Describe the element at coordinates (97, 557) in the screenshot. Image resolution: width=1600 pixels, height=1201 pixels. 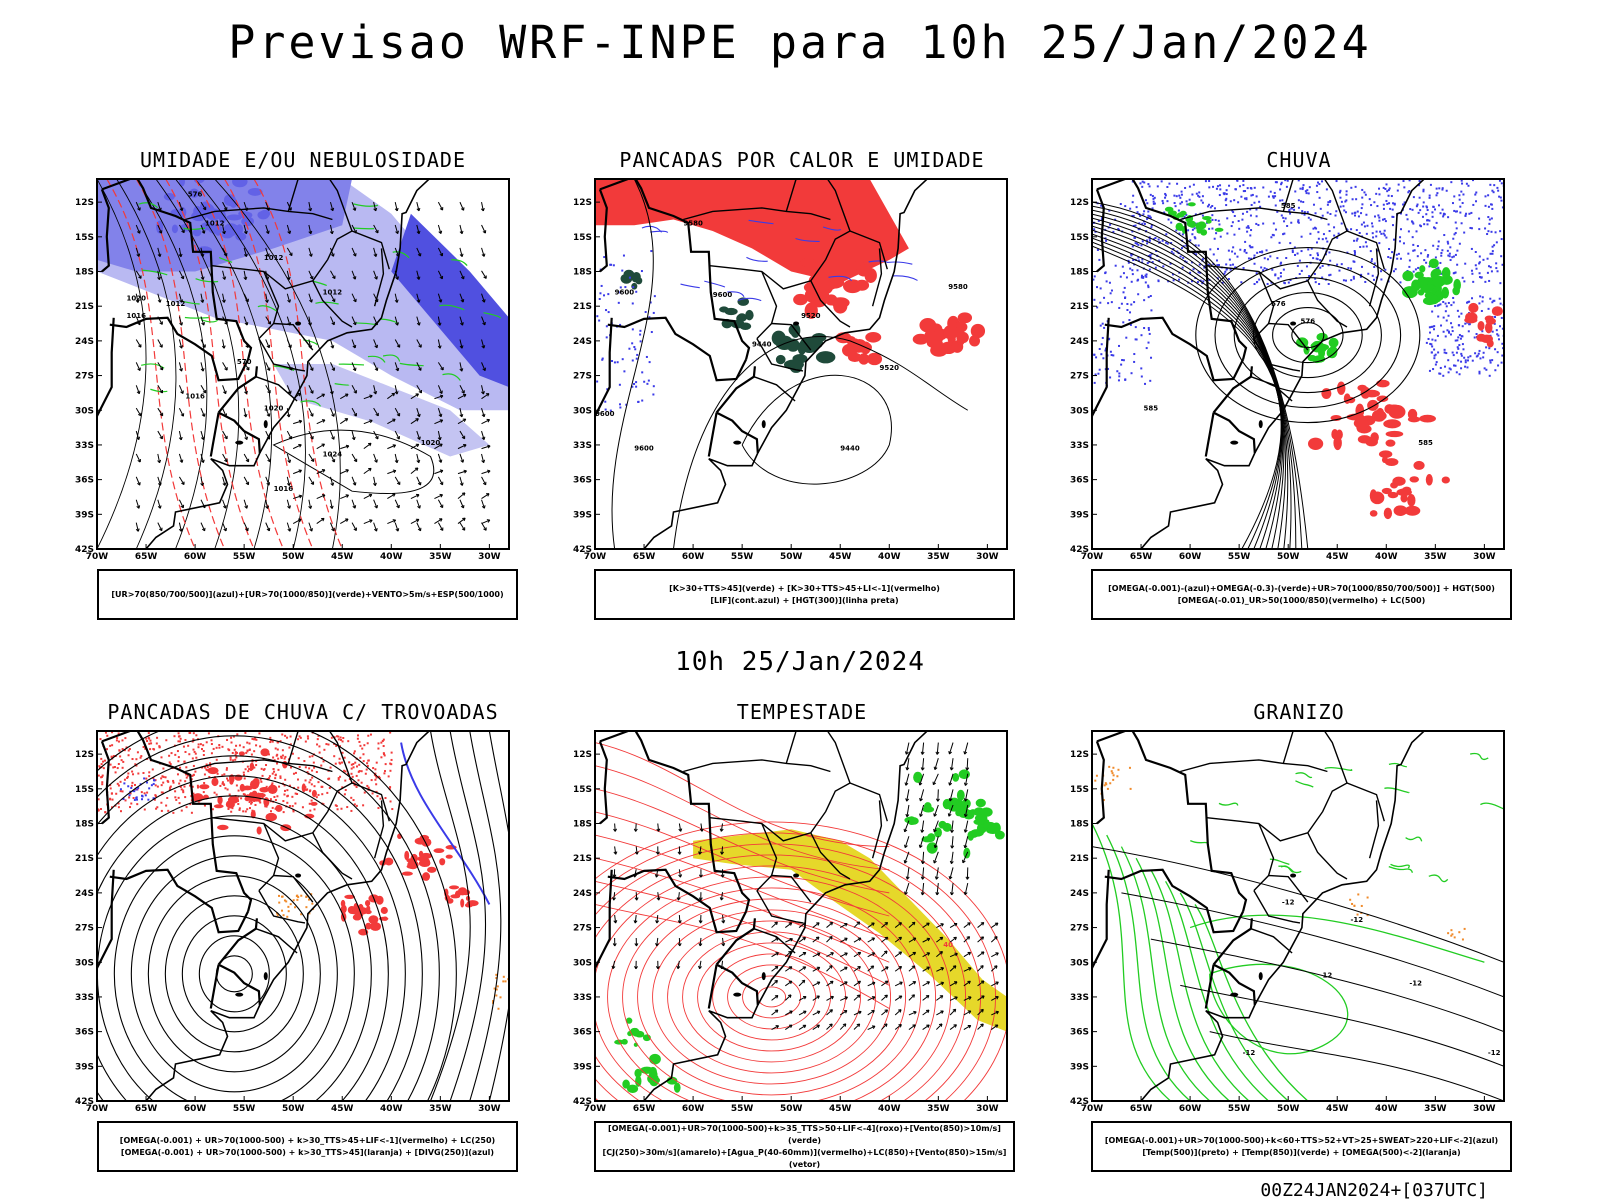
I see `x-tick-label: 70W` at that location.